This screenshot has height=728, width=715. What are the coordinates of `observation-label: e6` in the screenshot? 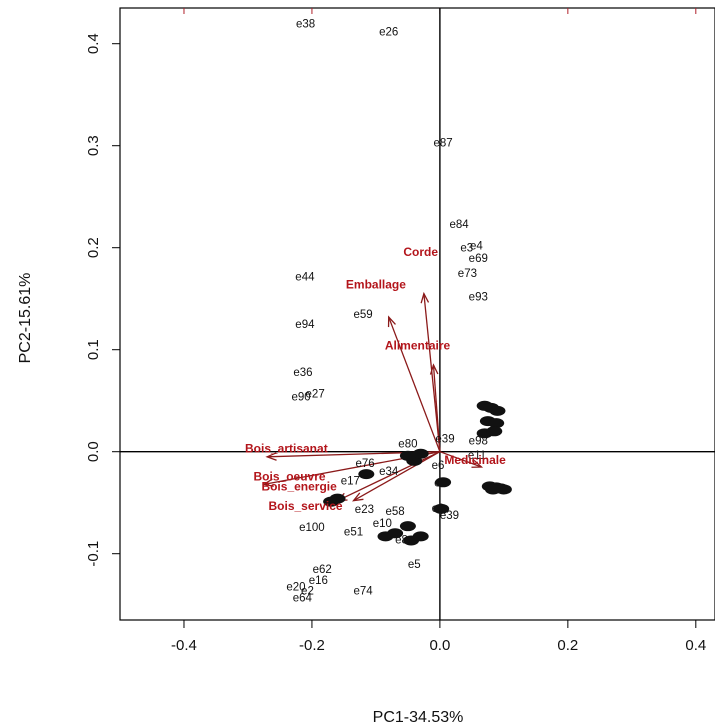 It's located at (438, 466).